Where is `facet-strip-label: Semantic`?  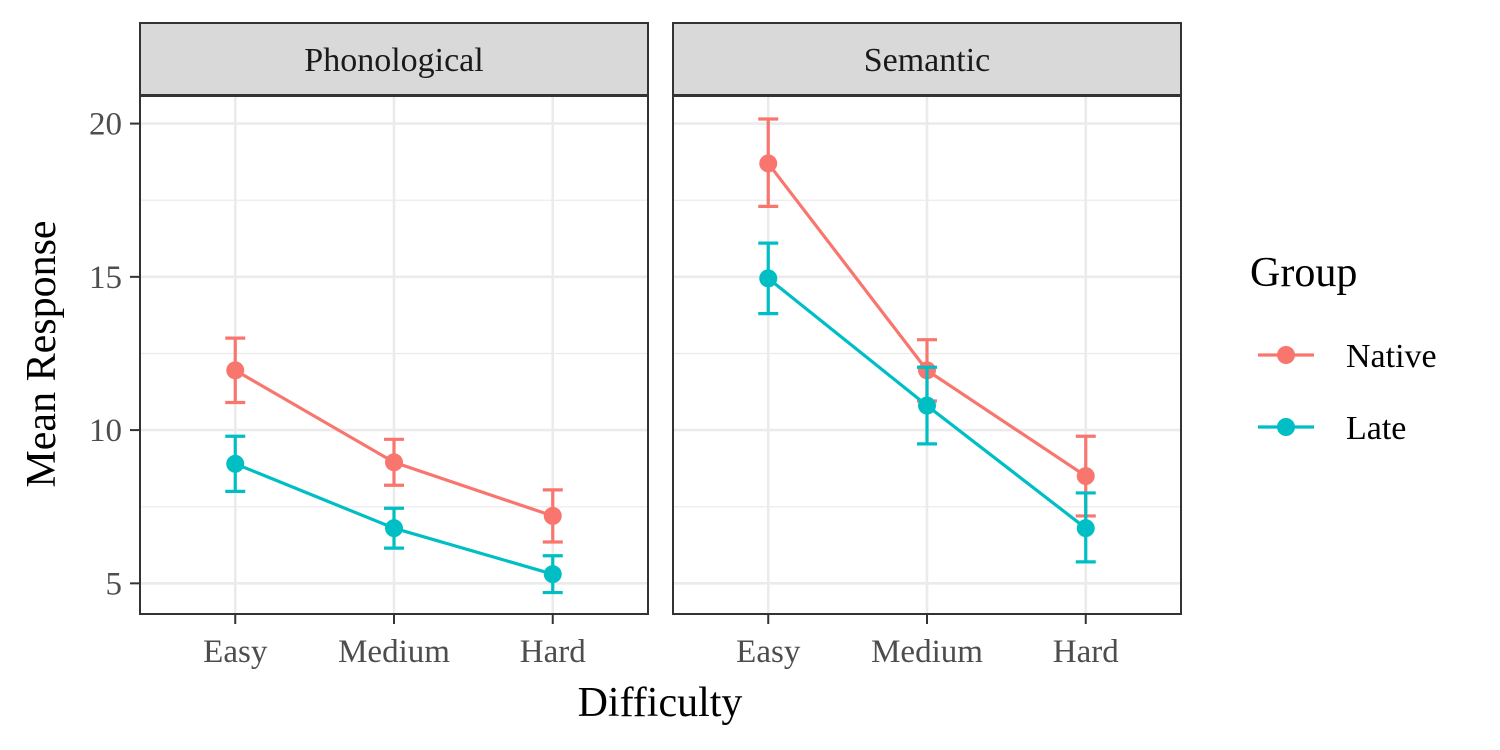
facet-strip-label: Semantic is located at coordinates (927, 60).